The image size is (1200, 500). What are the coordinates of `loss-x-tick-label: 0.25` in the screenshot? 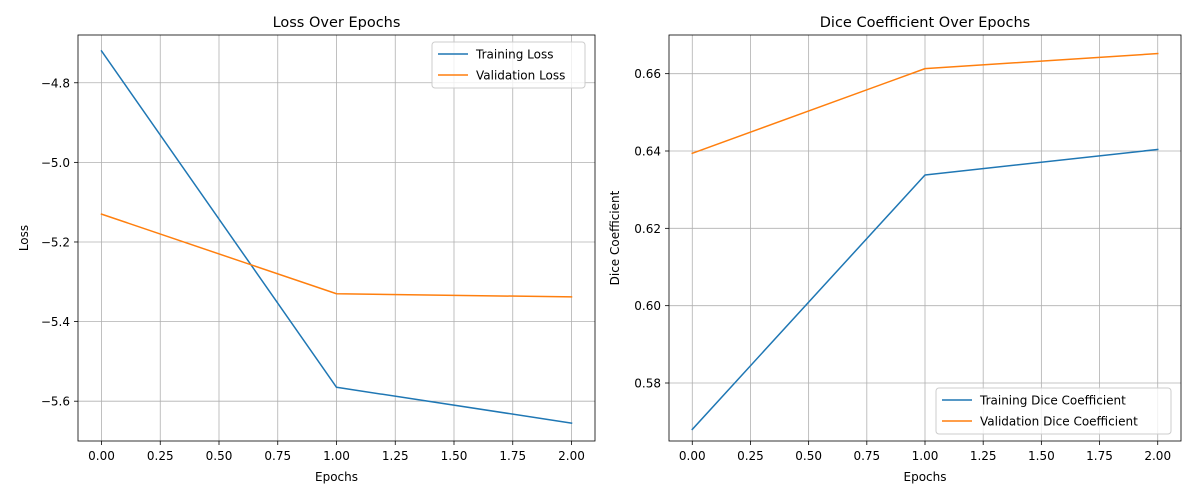 It's located at (160, 456).